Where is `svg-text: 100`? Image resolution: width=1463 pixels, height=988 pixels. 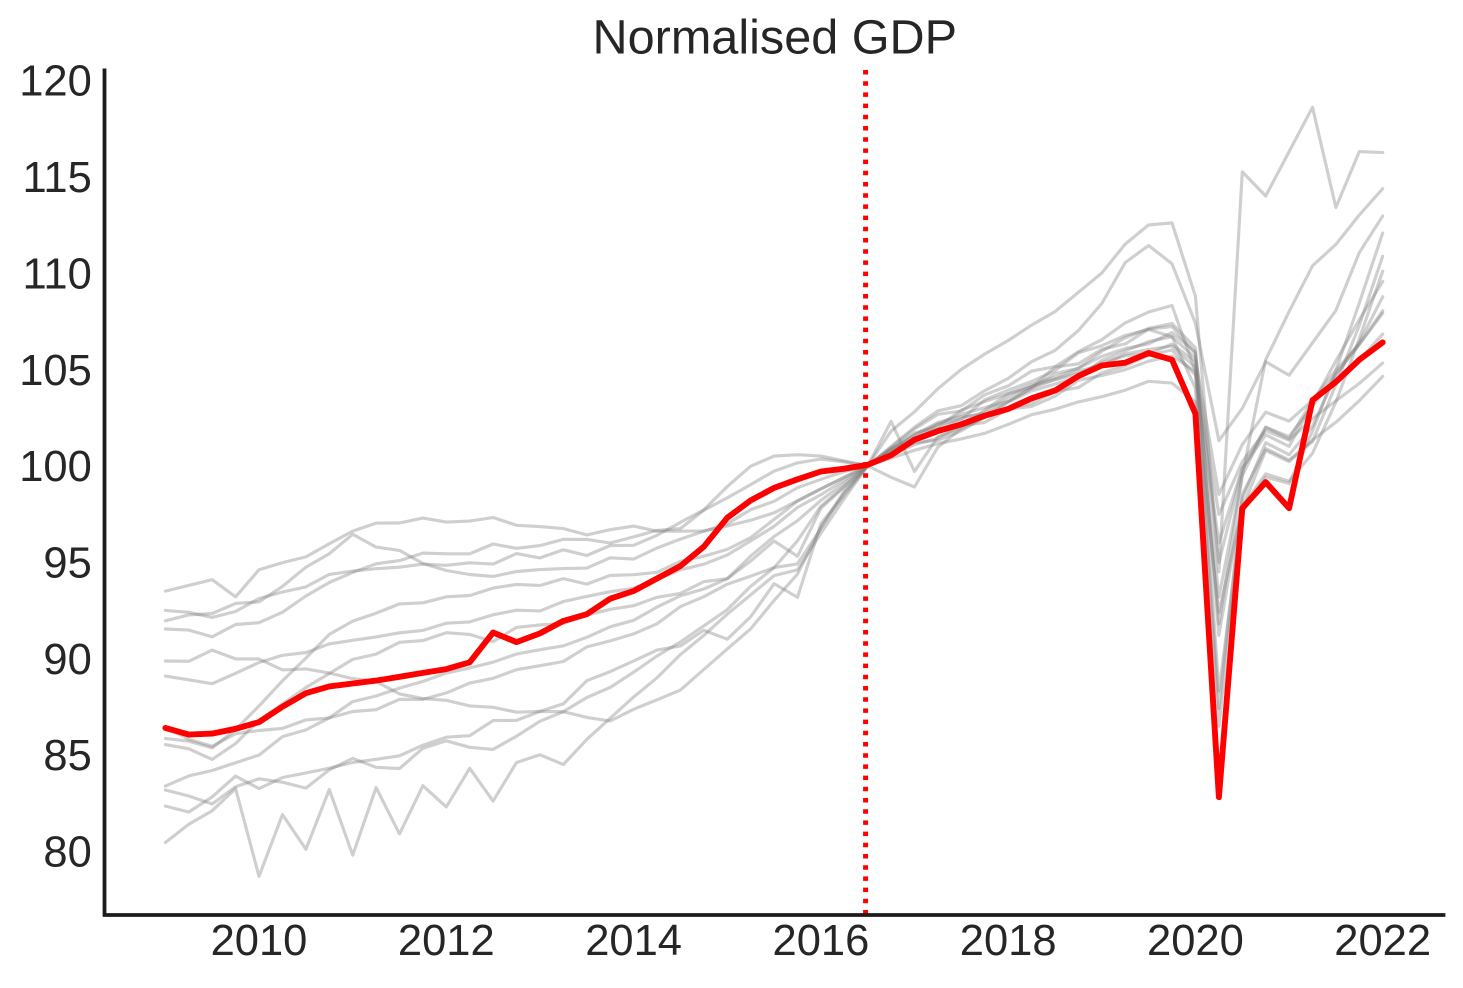 svg-text: 100 is located at coordinates (55, 467).